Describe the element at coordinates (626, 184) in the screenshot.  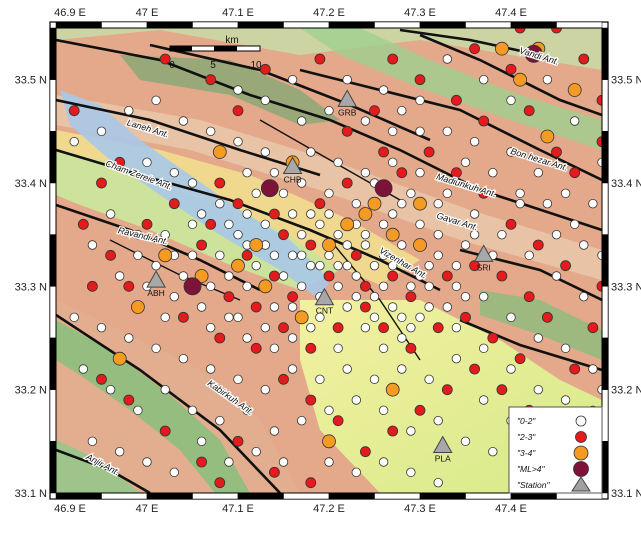
I see `lat-tick-label-right: 33.4 N` at that location.